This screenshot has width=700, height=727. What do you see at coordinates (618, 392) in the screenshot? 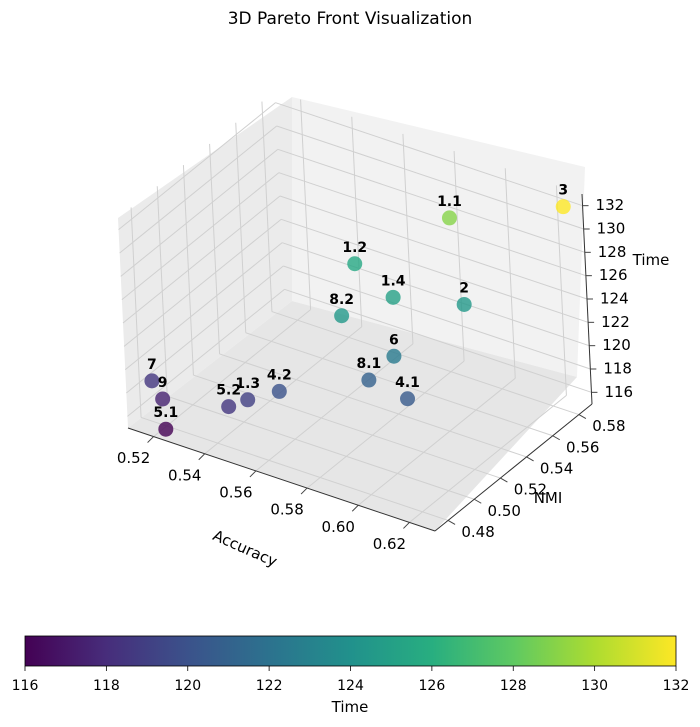
I see `z-tick-label-0: 116` at bounding box center [618, 392].